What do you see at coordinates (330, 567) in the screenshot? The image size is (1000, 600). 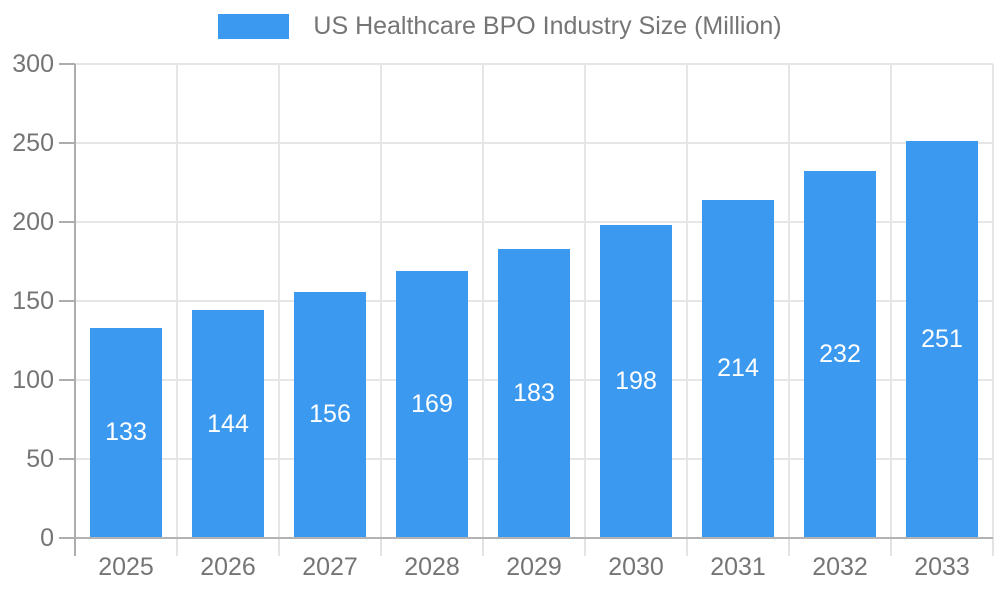 I see `x-axis-label: 2027` at bounding box center [330, 567].